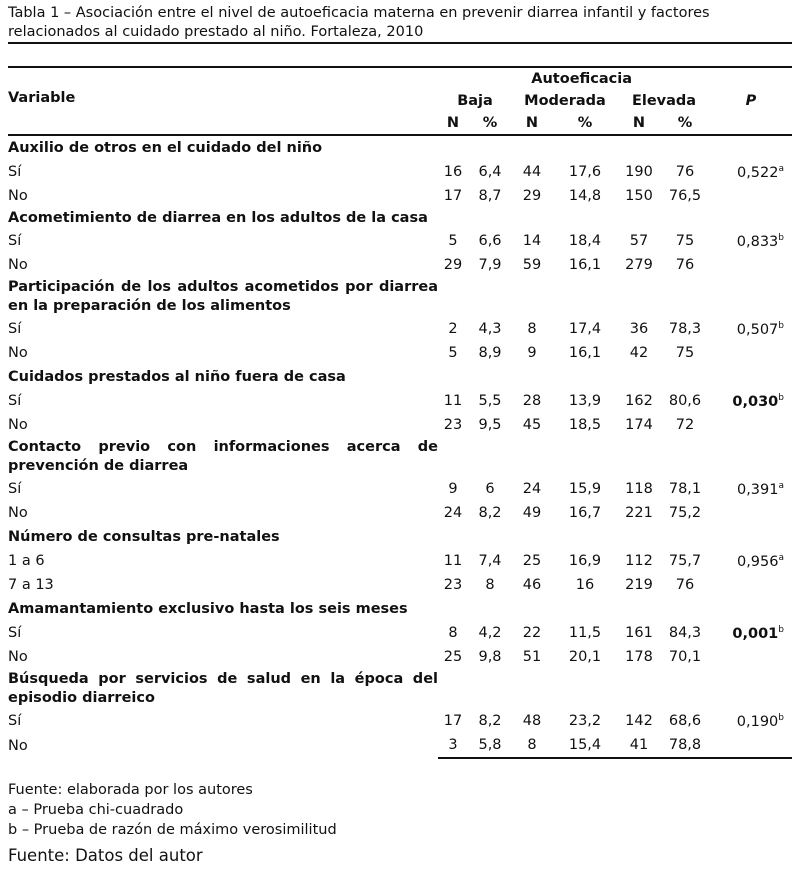 The image size is (800, 871). What do you see at coordinates (585, 329) in the screenshot?
I see `cell-value: 17,4` at bounding box center [585, 329].